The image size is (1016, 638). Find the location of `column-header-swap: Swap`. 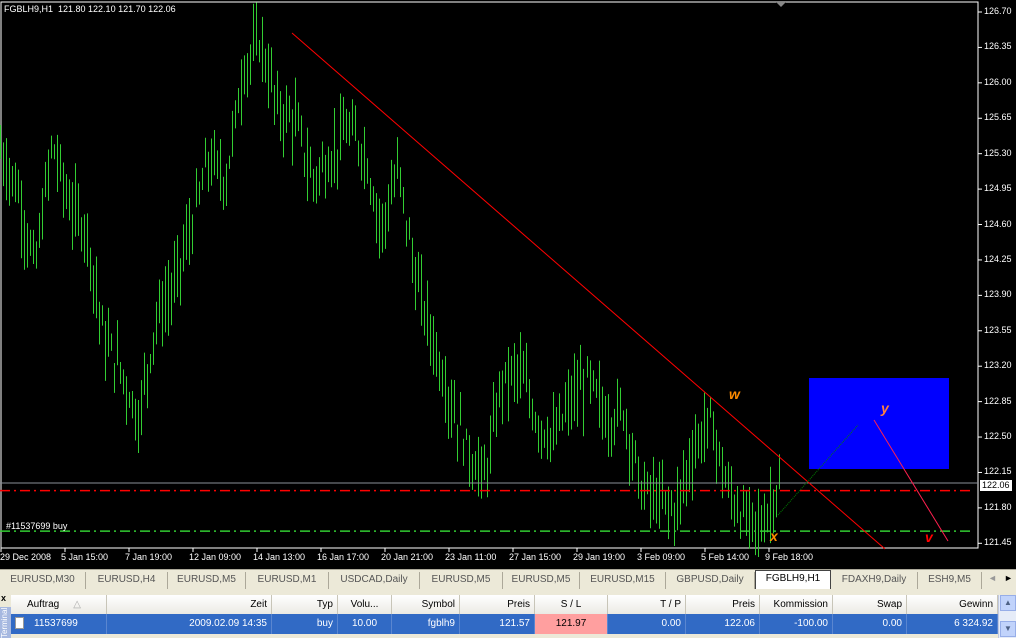

column-header-swap: Swap is located at coordinates (870, 604).